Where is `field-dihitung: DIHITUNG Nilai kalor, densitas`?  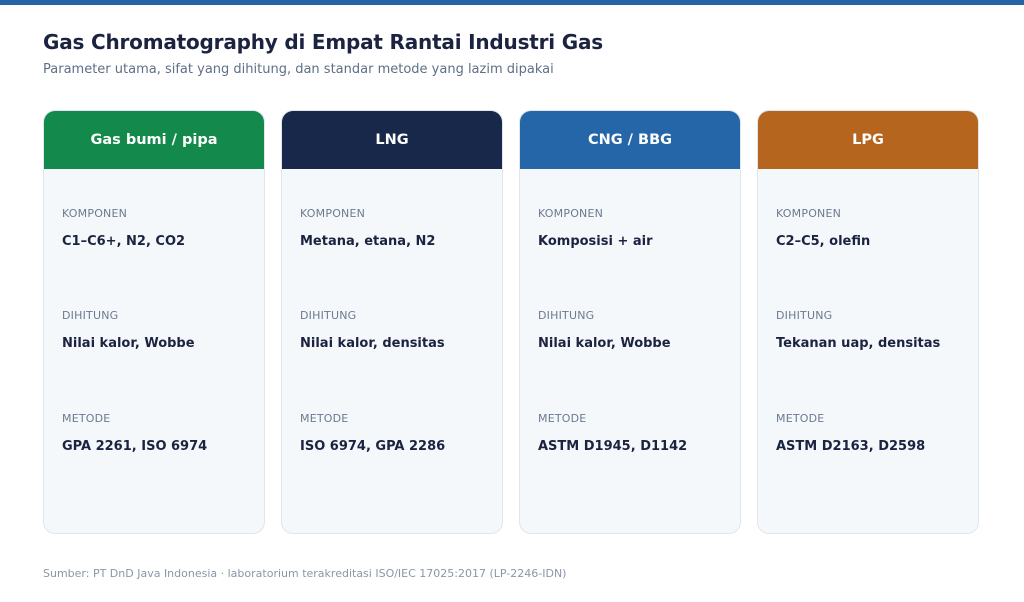
field-dihitung: DIHITUNG Nilai kalor, densitas is located at coordinates (396, 330).